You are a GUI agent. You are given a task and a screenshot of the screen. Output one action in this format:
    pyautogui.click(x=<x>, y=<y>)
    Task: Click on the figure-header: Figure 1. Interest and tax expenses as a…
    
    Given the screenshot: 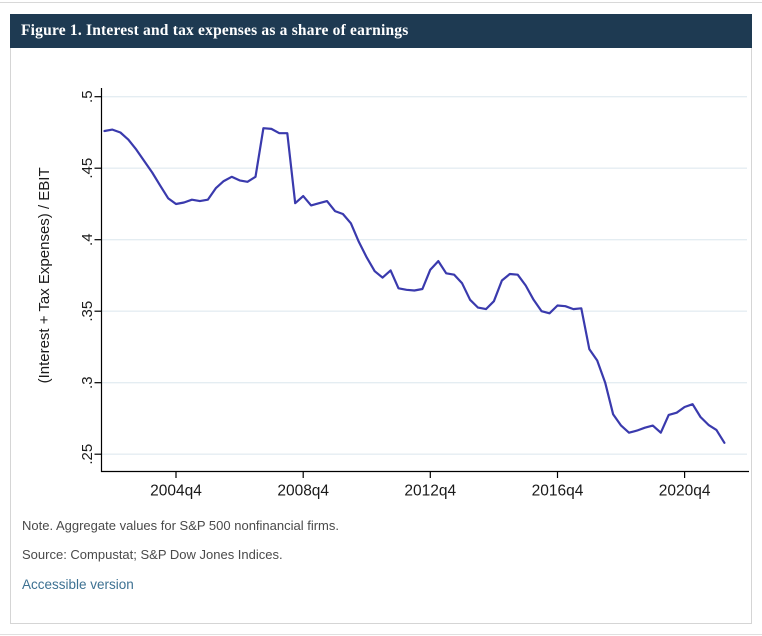 What is the action you would take?
    pyautogui.click(x=381, y=31)
    